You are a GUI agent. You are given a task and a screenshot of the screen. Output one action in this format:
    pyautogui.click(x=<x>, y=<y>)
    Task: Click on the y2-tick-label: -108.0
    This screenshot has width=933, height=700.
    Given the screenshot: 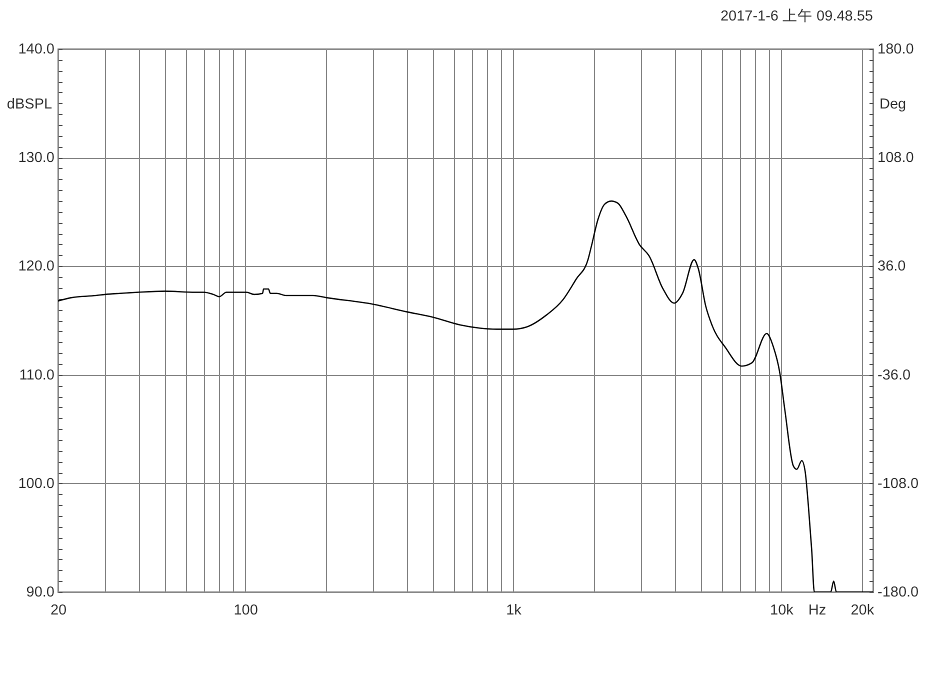 What is the action you would take?
    pyautogui.click(x=898, y=484)
    